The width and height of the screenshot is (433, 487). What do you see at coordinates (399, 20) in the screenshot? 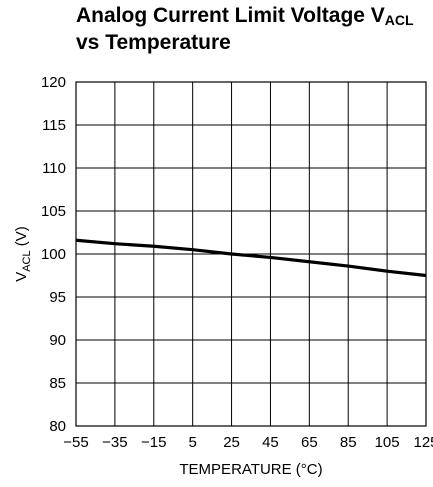
I see `chart-title-subscript: ACL` at bounding box center [399, 20].